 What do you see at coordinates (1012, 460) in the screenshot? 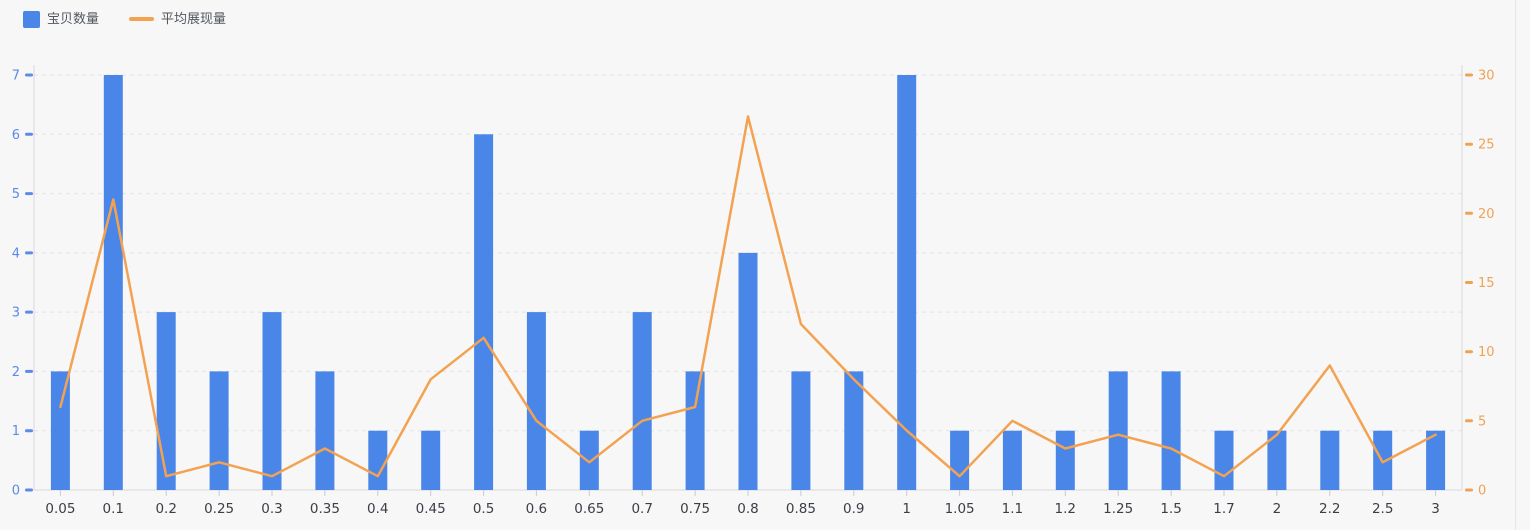
I see `bar-1.1` at bounding box center [1012, 460].